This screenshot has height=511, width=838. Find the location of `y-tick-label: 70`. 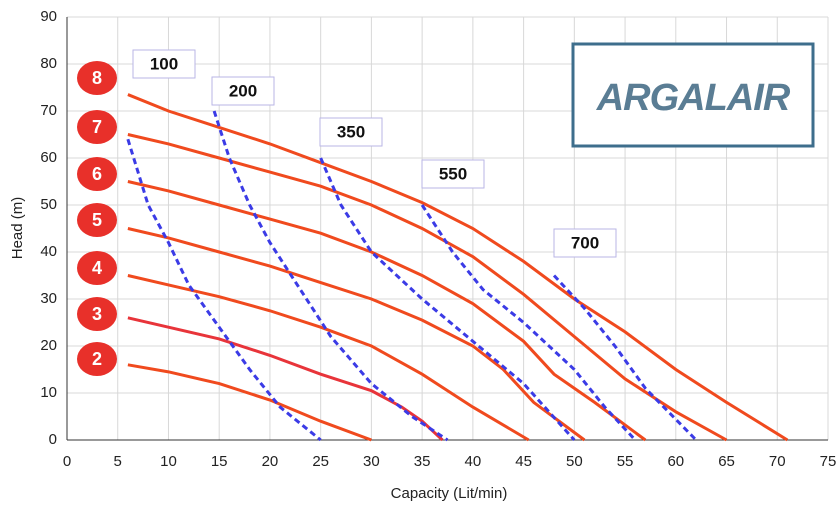

y-tick-label: 70 is located at coordinates (48, 110).